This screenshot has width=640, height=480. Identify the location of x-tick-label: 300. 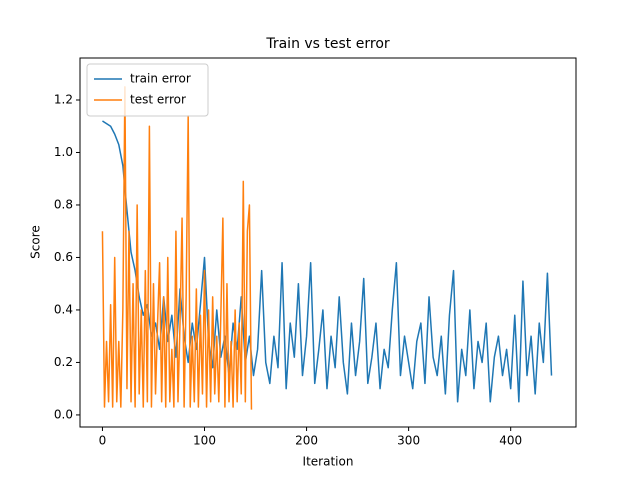
(408, 441).